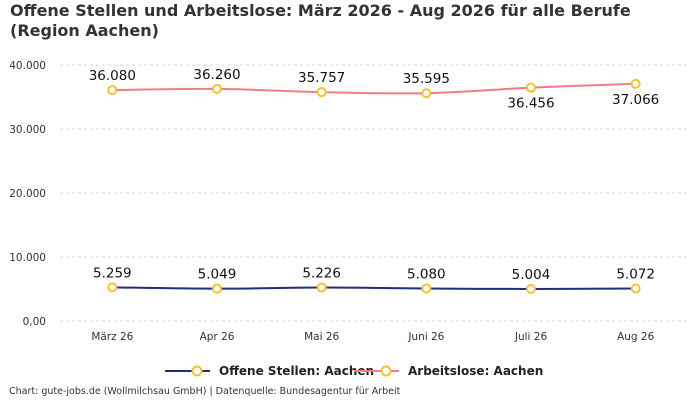  Describe the element at coordinates (27, 66) in the screenshot. I see `y-tick-label: 40.000` at that location.